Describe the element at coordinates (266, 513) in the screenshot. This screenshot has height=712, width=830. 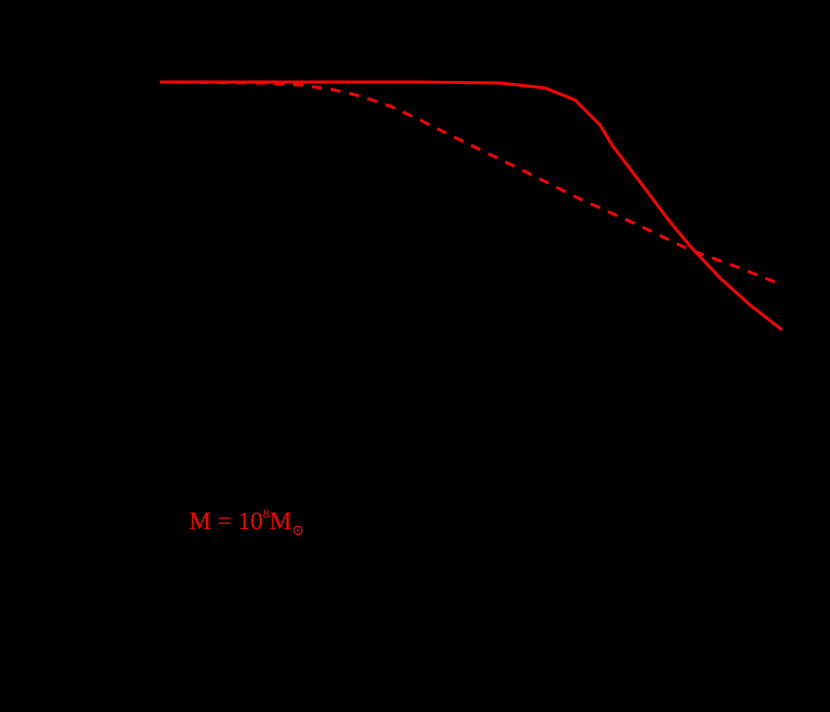
I see `annotation-exponent: 8` at that location.